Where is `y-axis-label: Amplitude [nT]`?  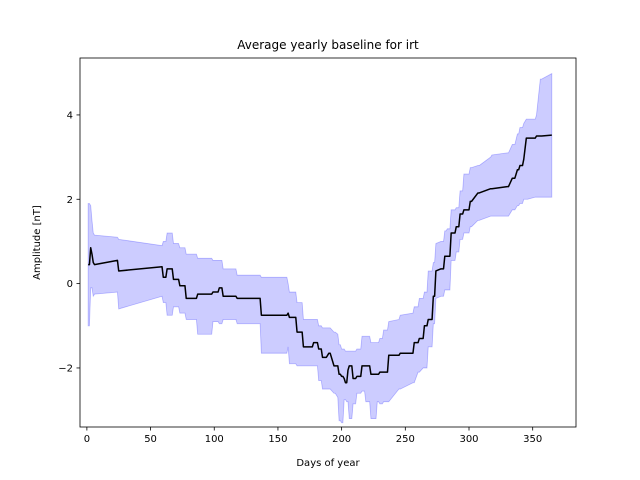 y-axis-label: Amplitude [nT] is located at coordinates (37, 242).